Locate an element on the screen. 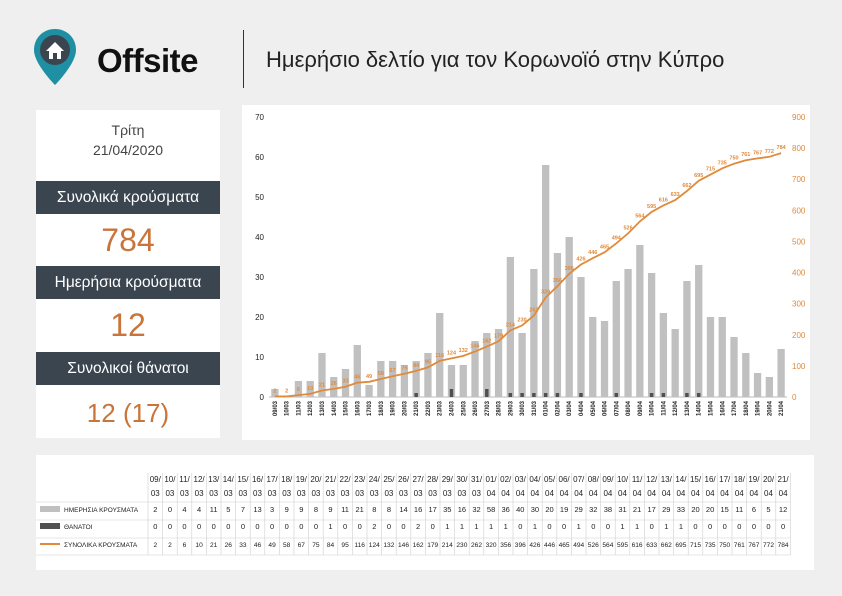 This screenshot has height=596, width=842. x-axis-tick-label: 24/03 is located at coordinates (452, 408).